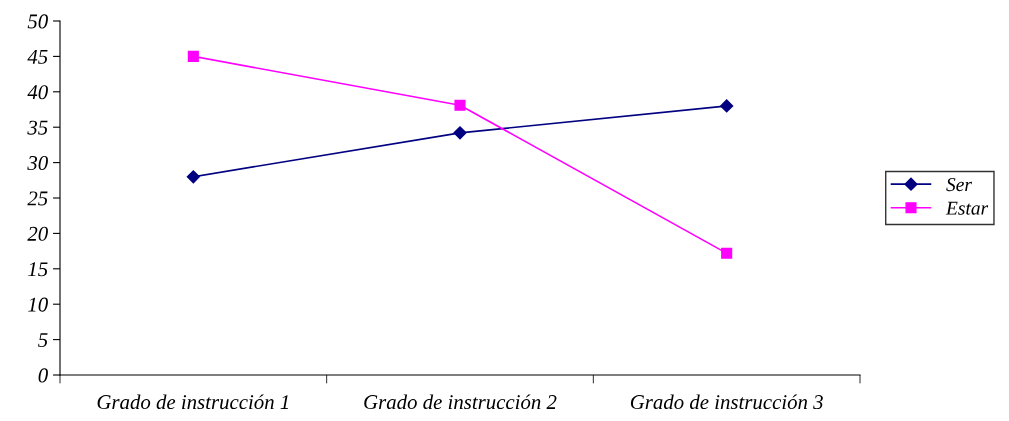 This screenshot has width=1009, height=421. What do you see at coordinates (37, 163) in the screenshot?
I see `y-tick-label: 30` at bounding box center [37, 163].